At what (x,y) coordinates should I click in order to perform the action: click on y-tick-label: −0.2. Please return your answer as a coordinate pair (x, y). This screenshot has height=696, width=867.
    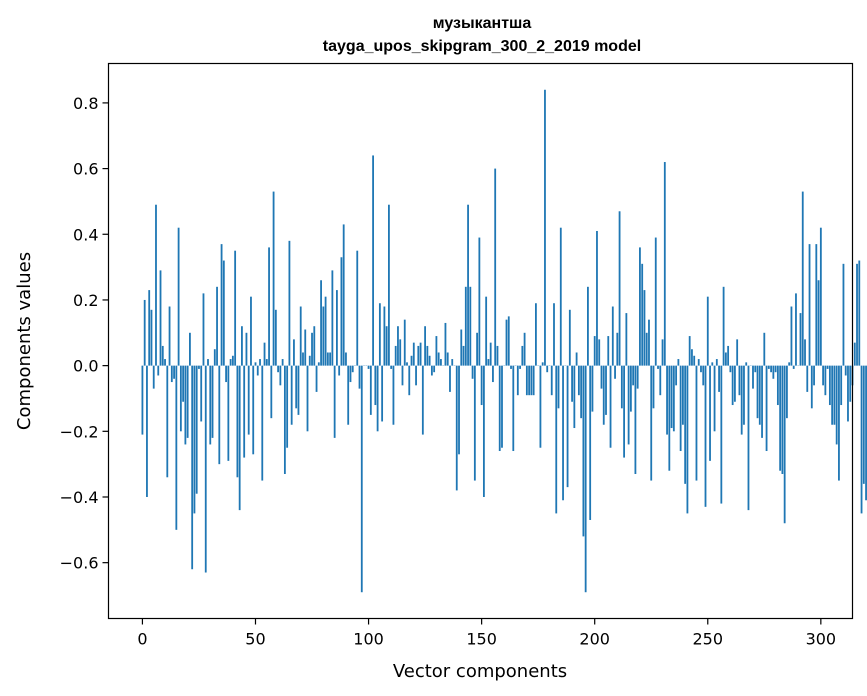
    Looking at the image, I should click on (79, 431).